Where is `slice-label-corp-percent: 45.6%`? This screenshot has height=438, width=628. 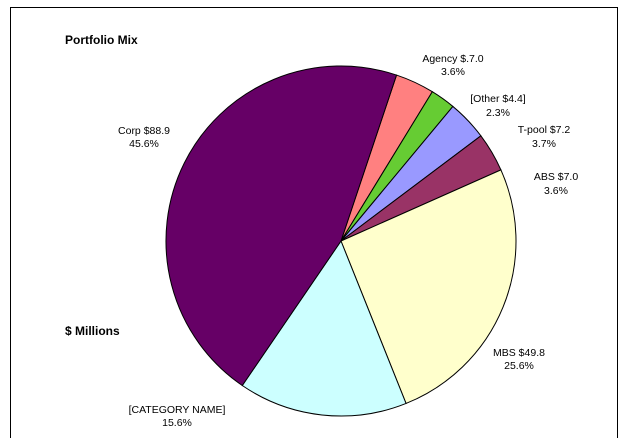
slice-label-corp-percent: 45.6% is located at coordinates (144, 144).